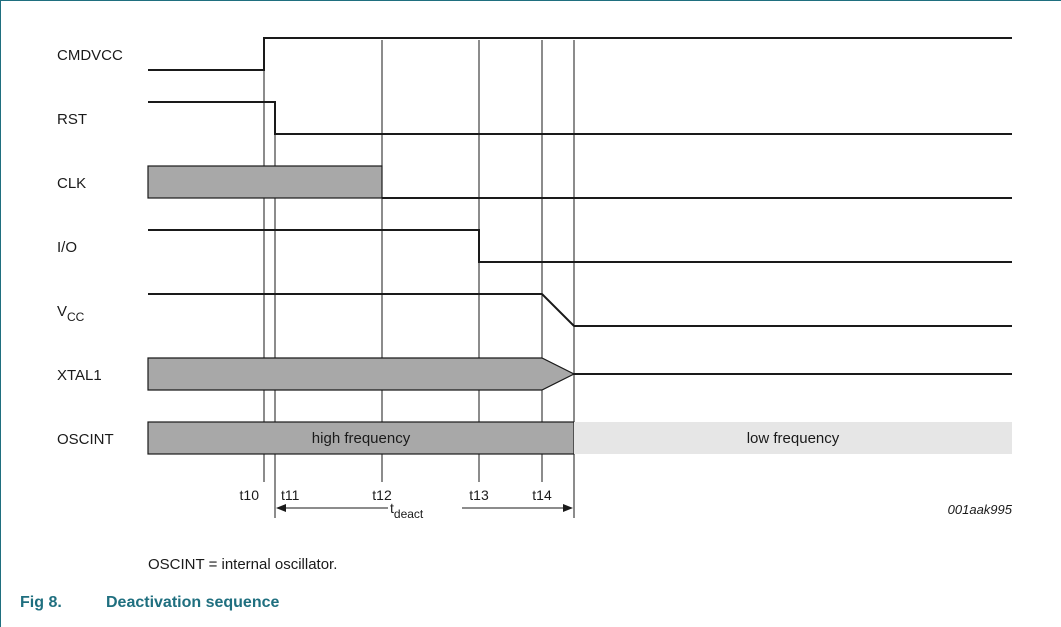 This screenshot has height=627, width=1061. Describe the element at coordinates (542, 495) in the screenshot. I see `tick-t14: t14` at that location.